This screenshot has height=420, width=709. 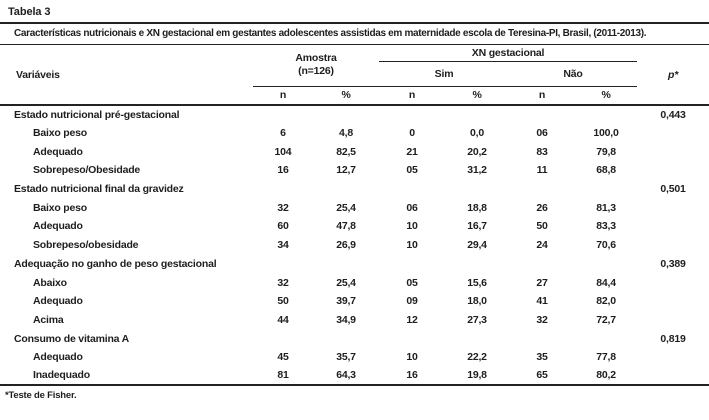 I want to click on section-p-value: 0,819, so click(x=673, y=338).